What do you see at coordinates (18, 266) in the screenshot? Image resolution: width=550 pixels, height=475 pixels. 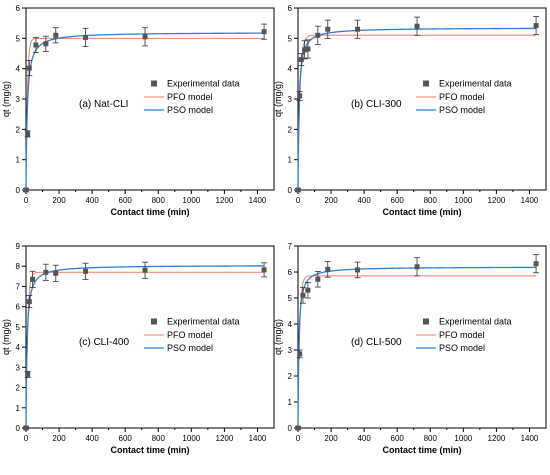 I see `y-tick-label: 8` at bounding box center [18, 266].